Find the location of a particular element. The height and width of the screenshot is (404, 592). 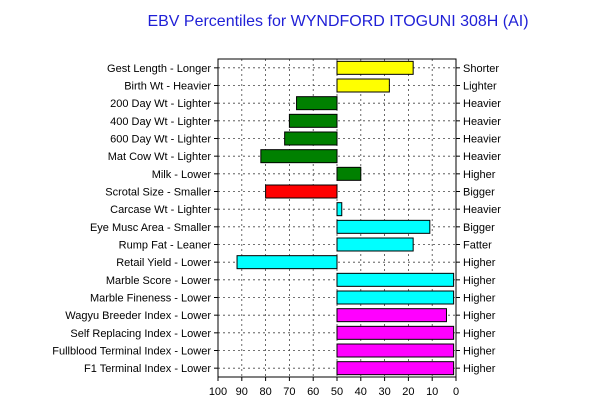

category-label: Birth Wt - Heavier is located at coordinates (167, 87).